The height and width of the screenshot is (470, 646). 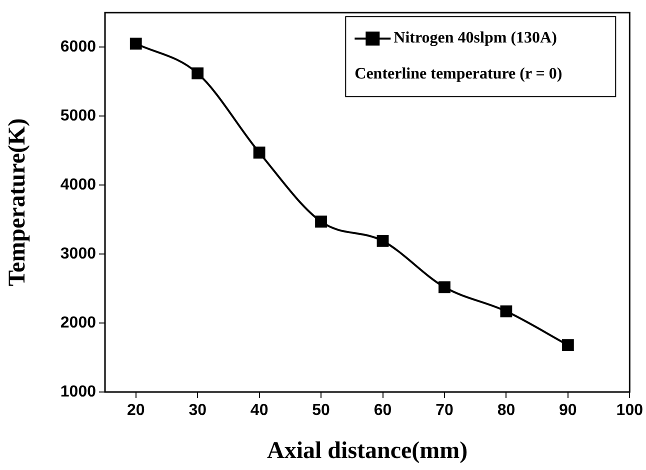 What do you see at coordinates (568, 411) in the screenshot?
I see `x-tick-label: 90` at bounding box center [568, 411].